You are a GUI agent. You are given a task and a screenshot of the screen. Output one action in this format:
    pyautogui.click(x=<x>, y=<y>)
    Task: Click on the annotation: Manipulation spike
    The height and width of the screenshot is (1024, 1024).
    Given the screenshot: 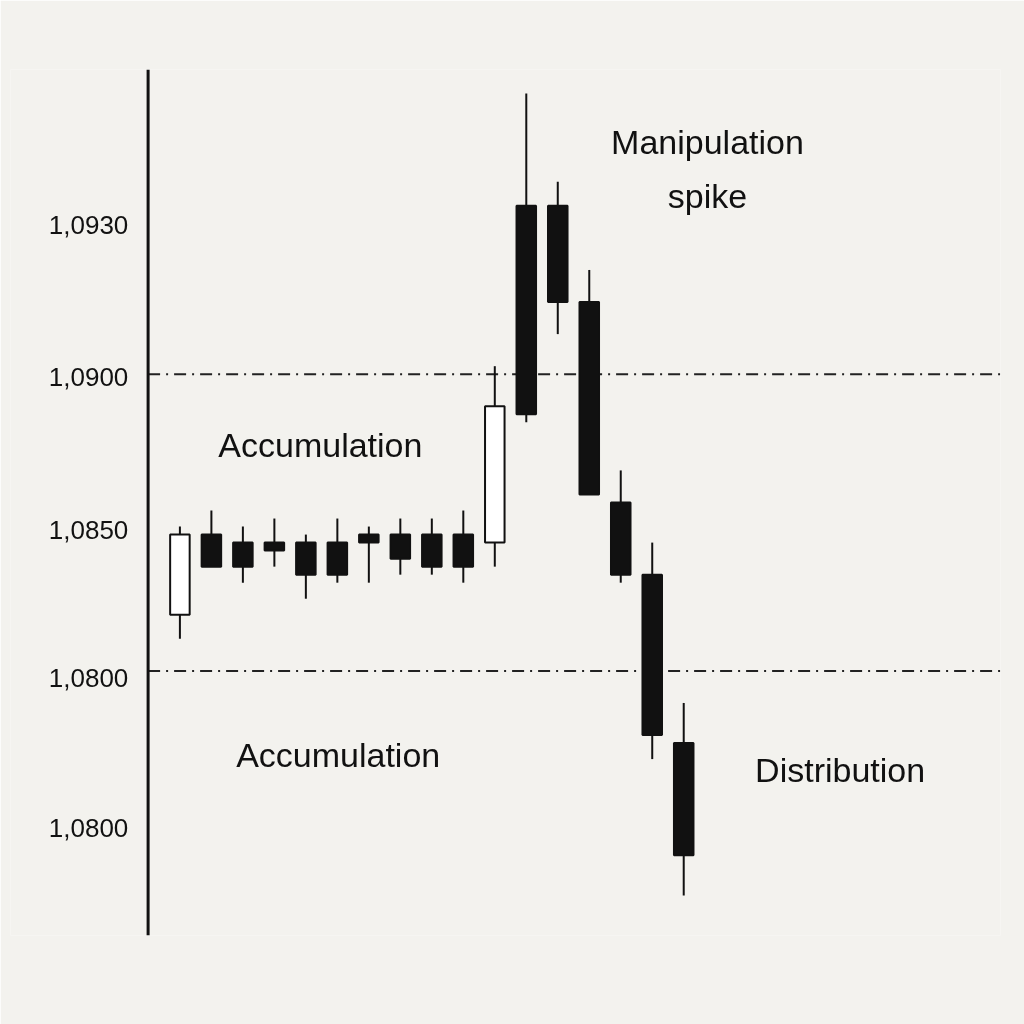 What is the action you would take?
    pyautogui.click(x=707, y=169)
    